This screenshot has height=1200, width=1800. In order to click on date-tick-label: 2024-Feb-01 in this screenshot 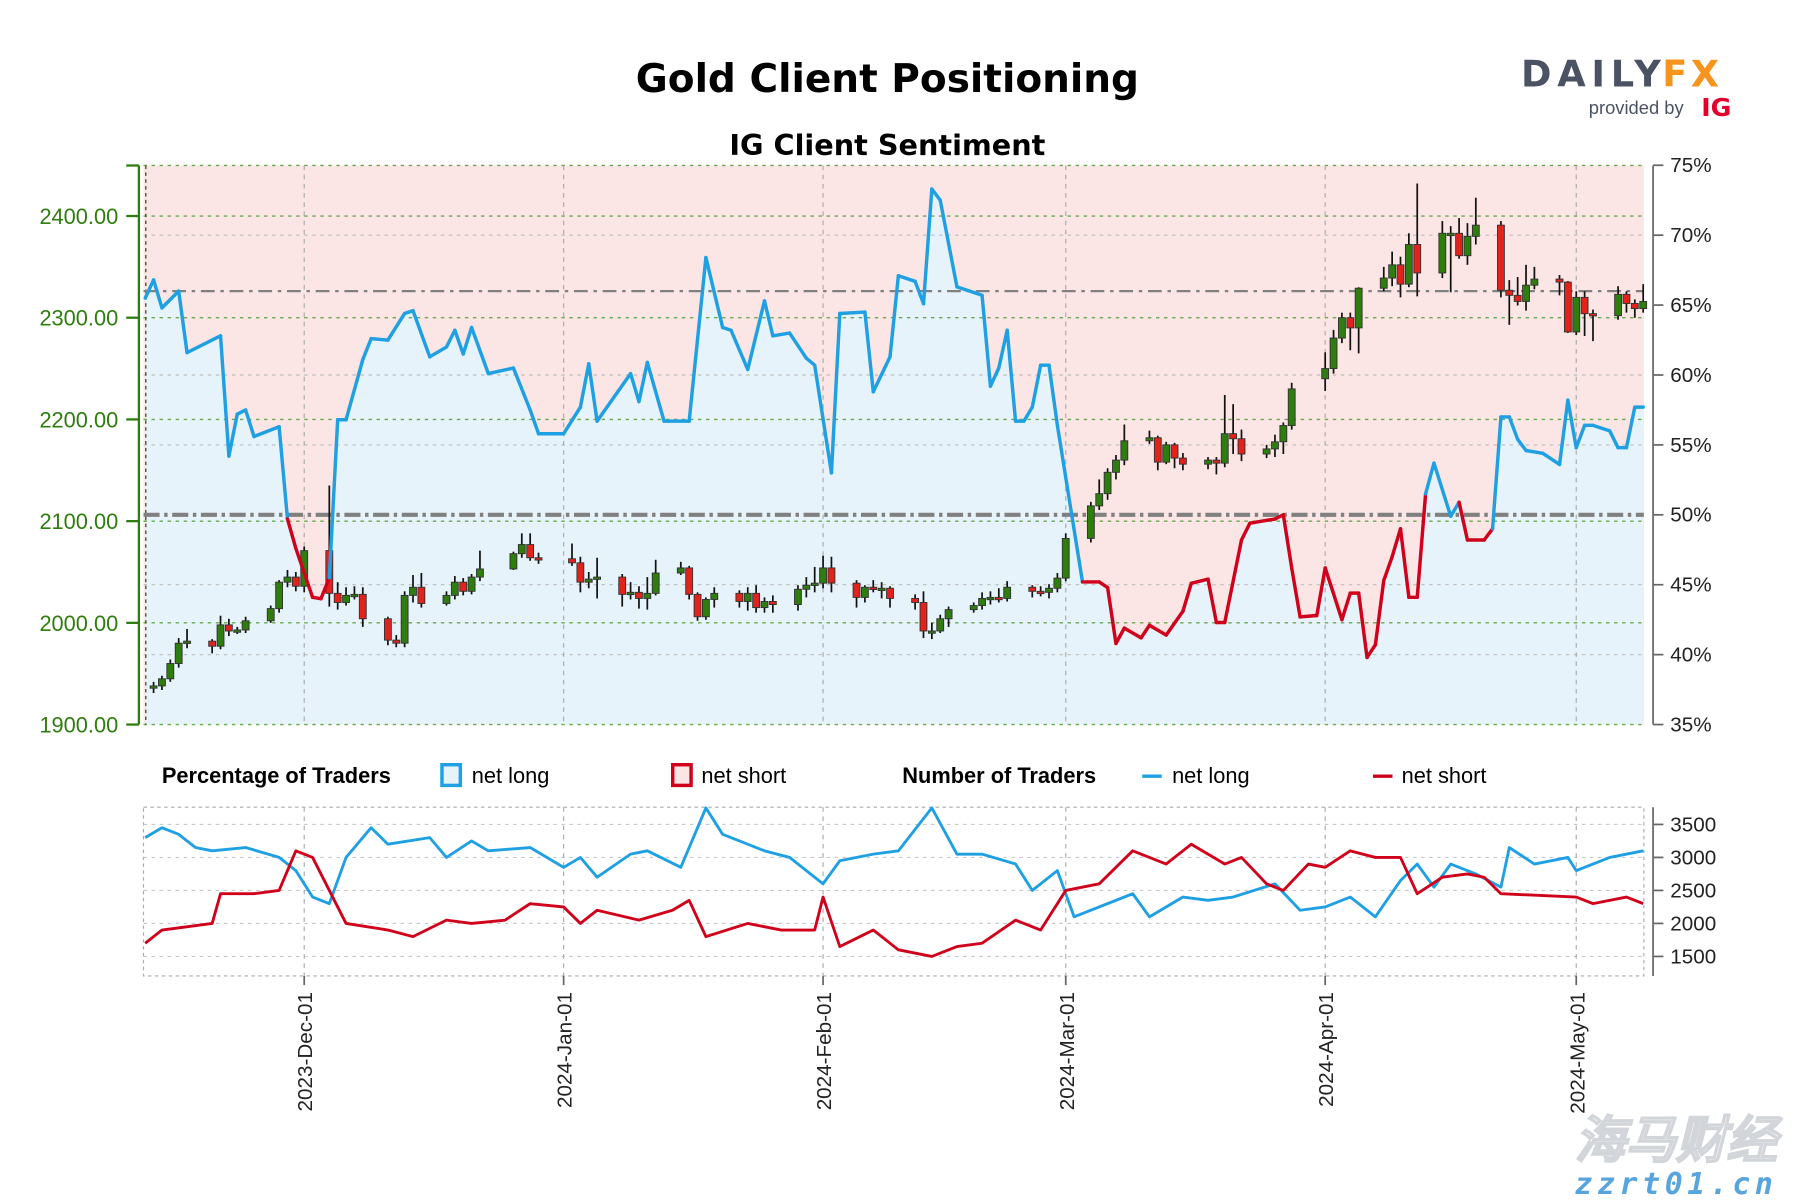, I will do `click(824, 1051)`.